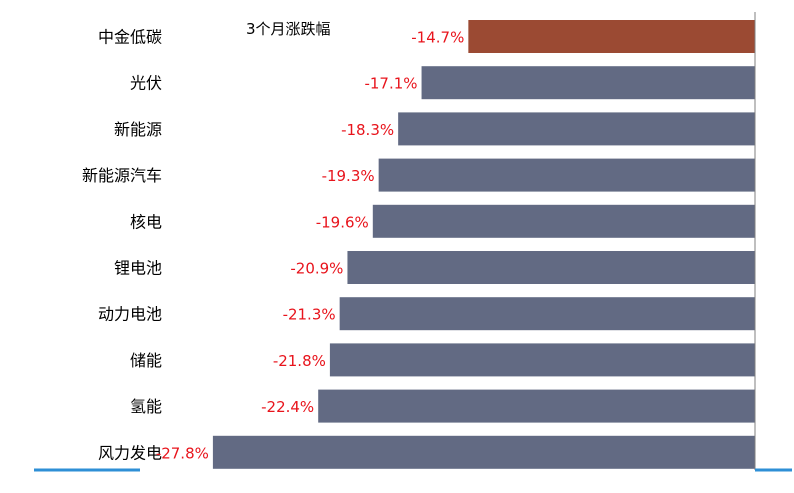 The width and height of the screenshot is (794, 493). I want to click on value-label-0: -14.7%, so click(437, 38).